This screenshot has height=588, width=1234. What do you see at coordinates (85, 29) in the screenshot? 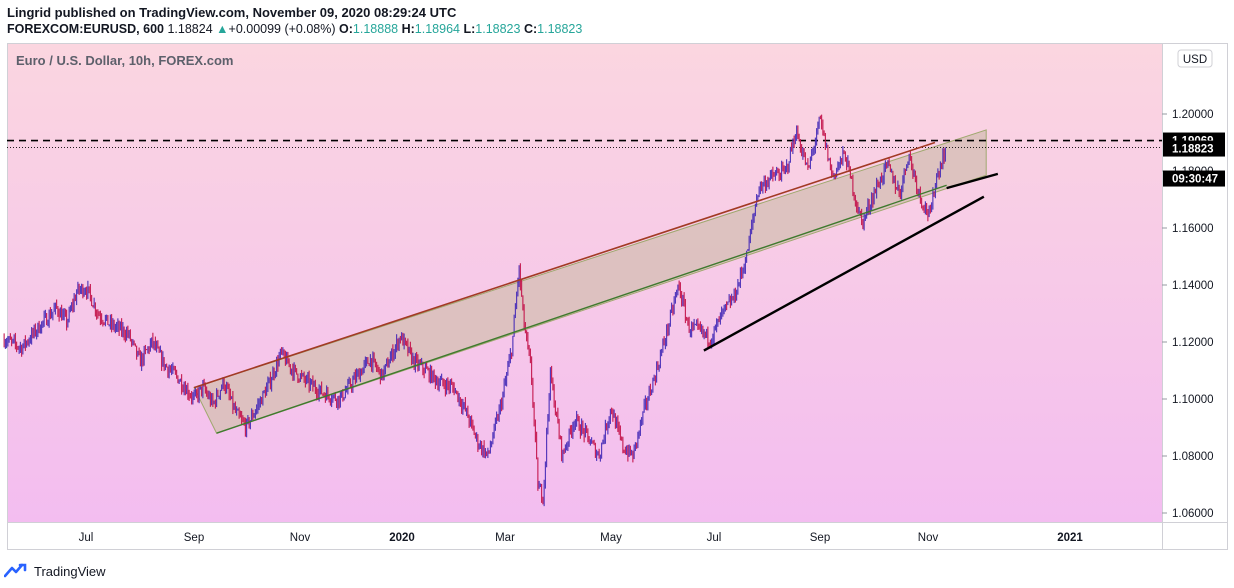
I see `symbol-label: FOREXCOM:EURUSD, 600` at bounding box center [85, 29].